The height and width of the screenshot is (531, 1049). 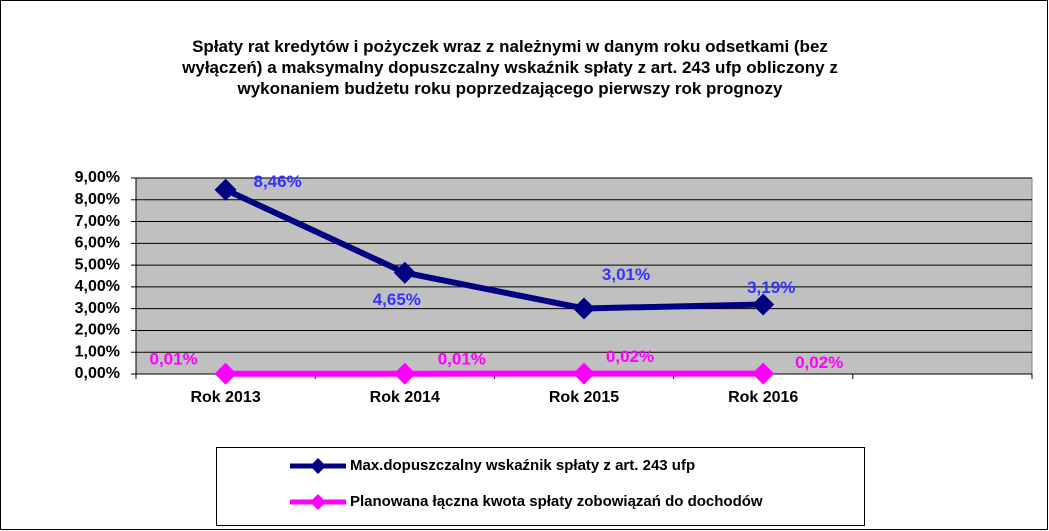 I want to click on y-tick-label: 0,00%, so click(x=97, y=373).